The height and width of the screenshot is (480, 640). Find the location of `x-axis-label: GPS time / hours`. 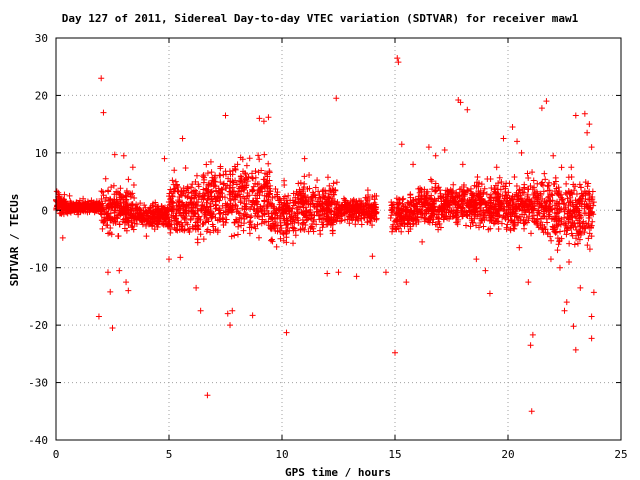

x-axis-label: GPS time / hours is located at coordinates (338, 472).